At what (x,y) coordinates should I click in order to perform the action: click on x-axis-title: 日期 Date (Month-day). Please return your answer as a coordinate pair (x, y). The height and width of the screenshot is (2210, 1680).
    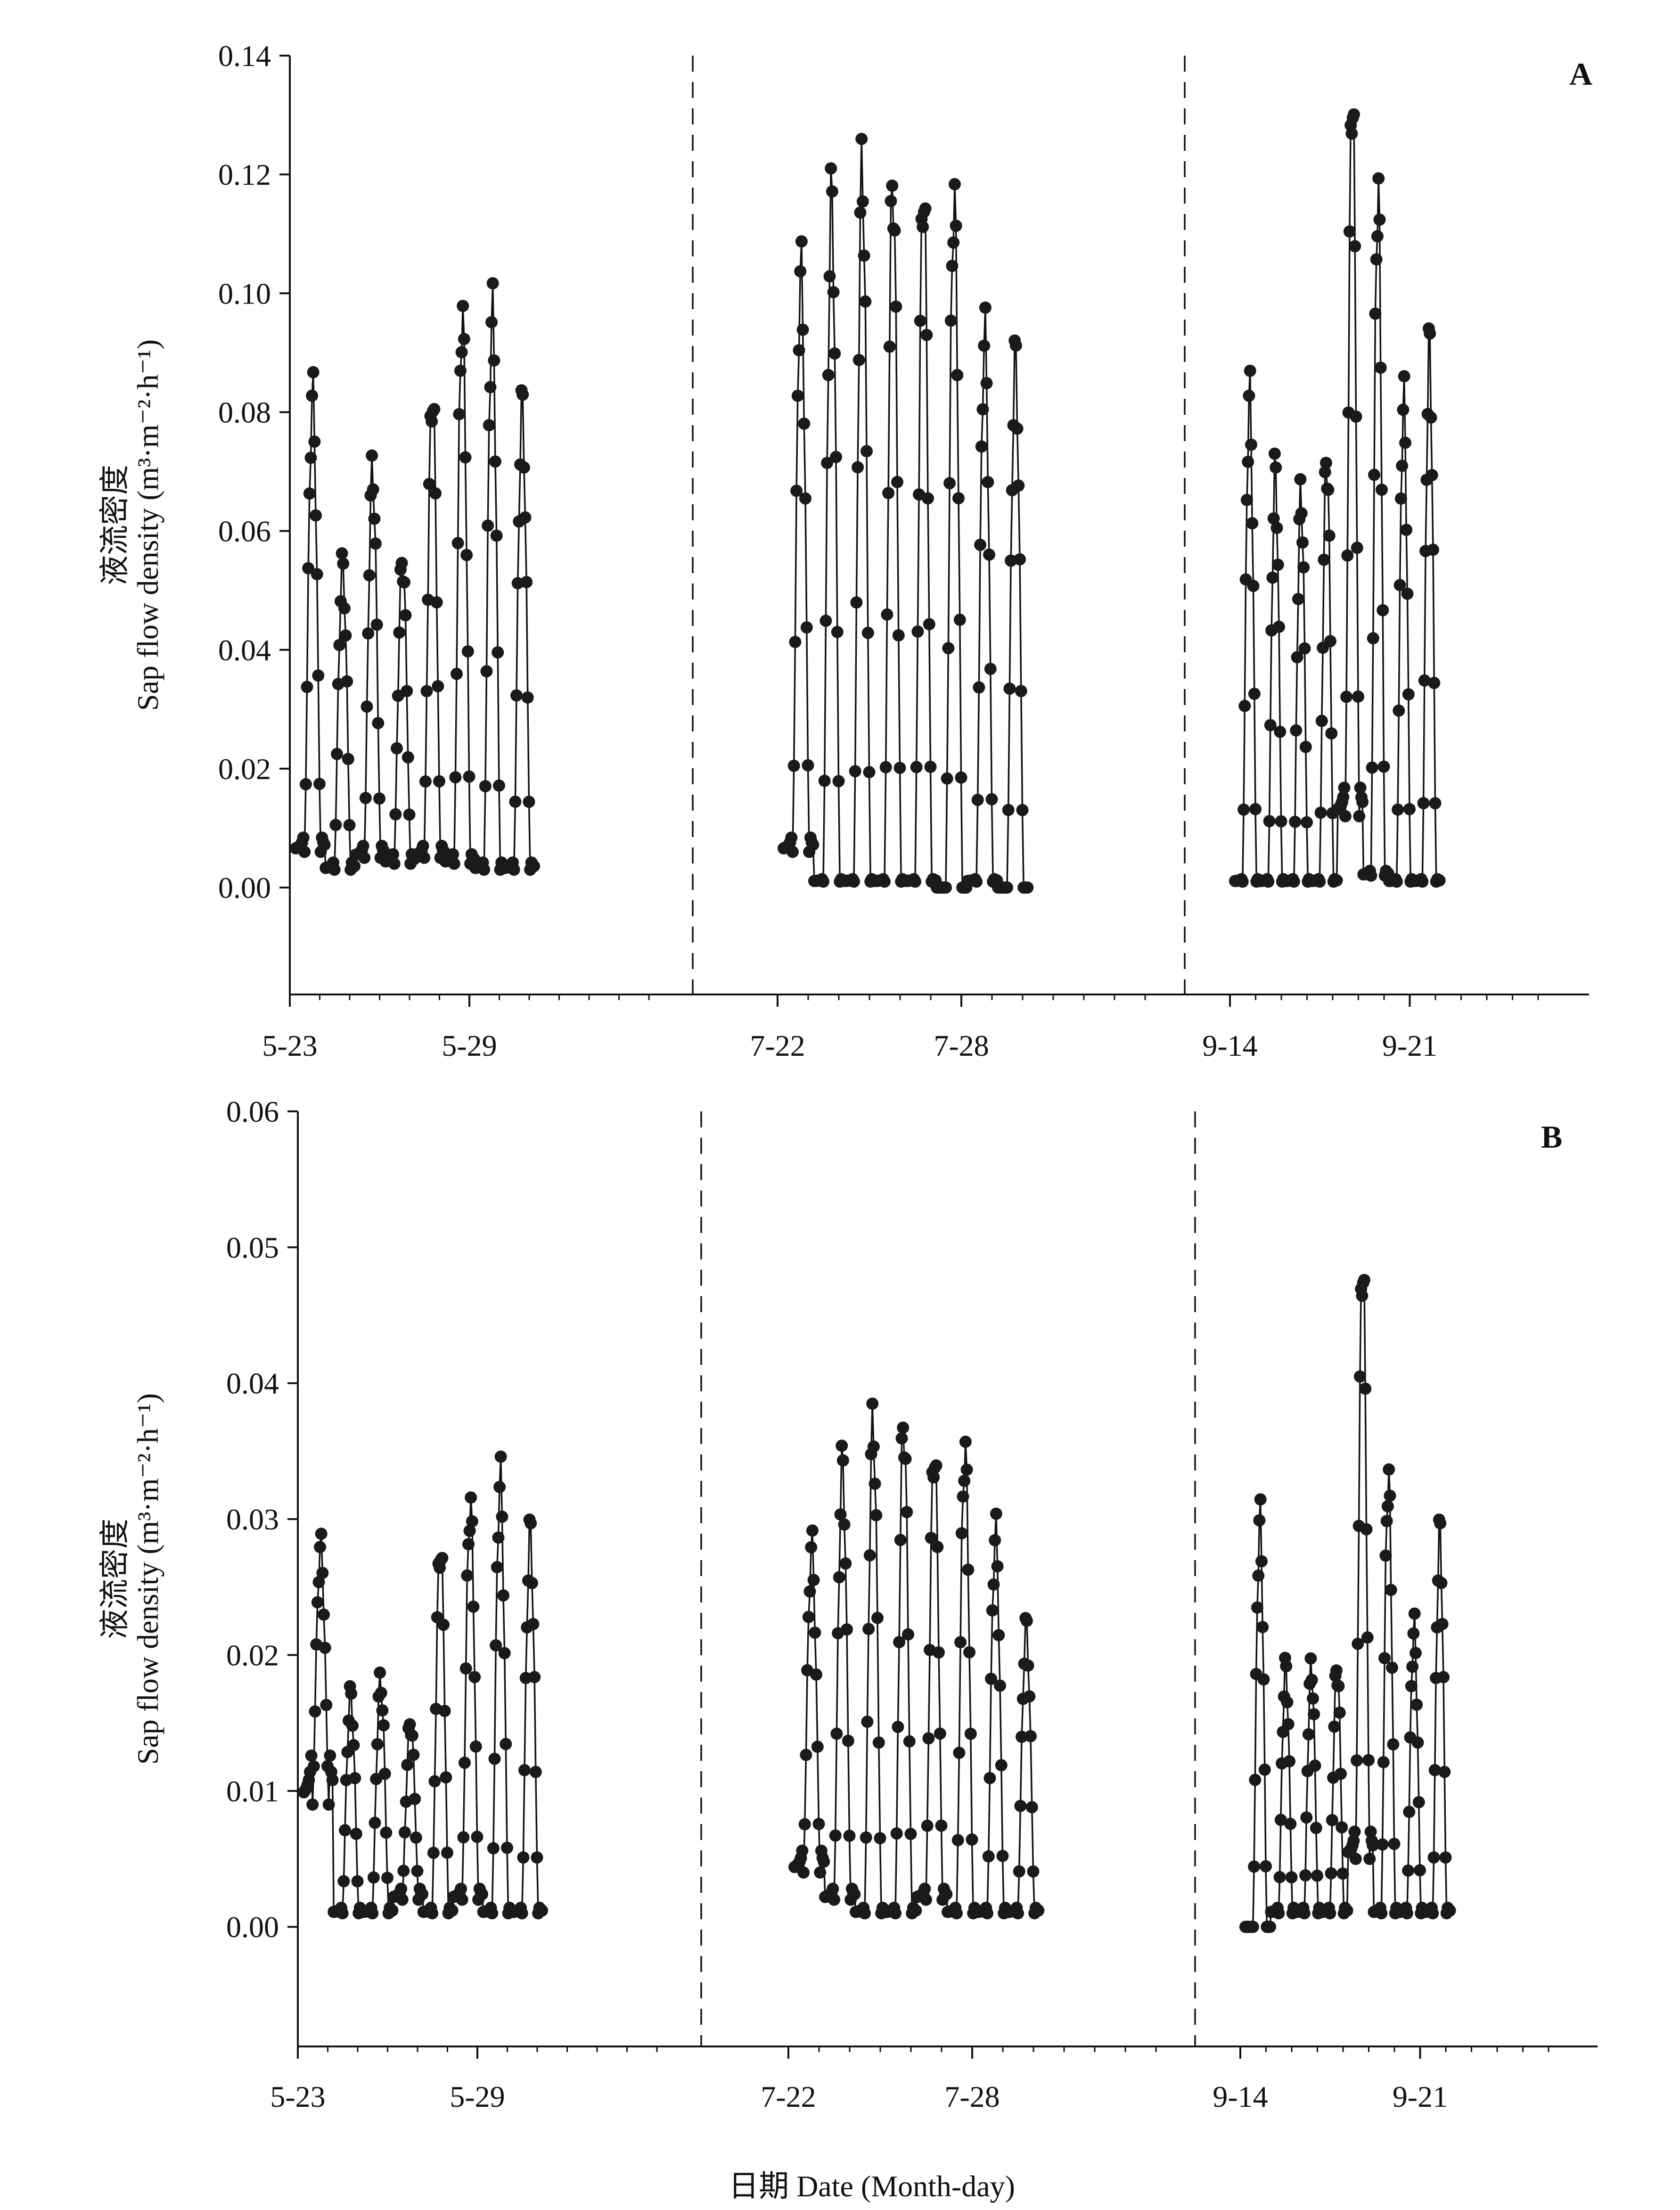
    Looking at the image, I should click on (872, 2186).